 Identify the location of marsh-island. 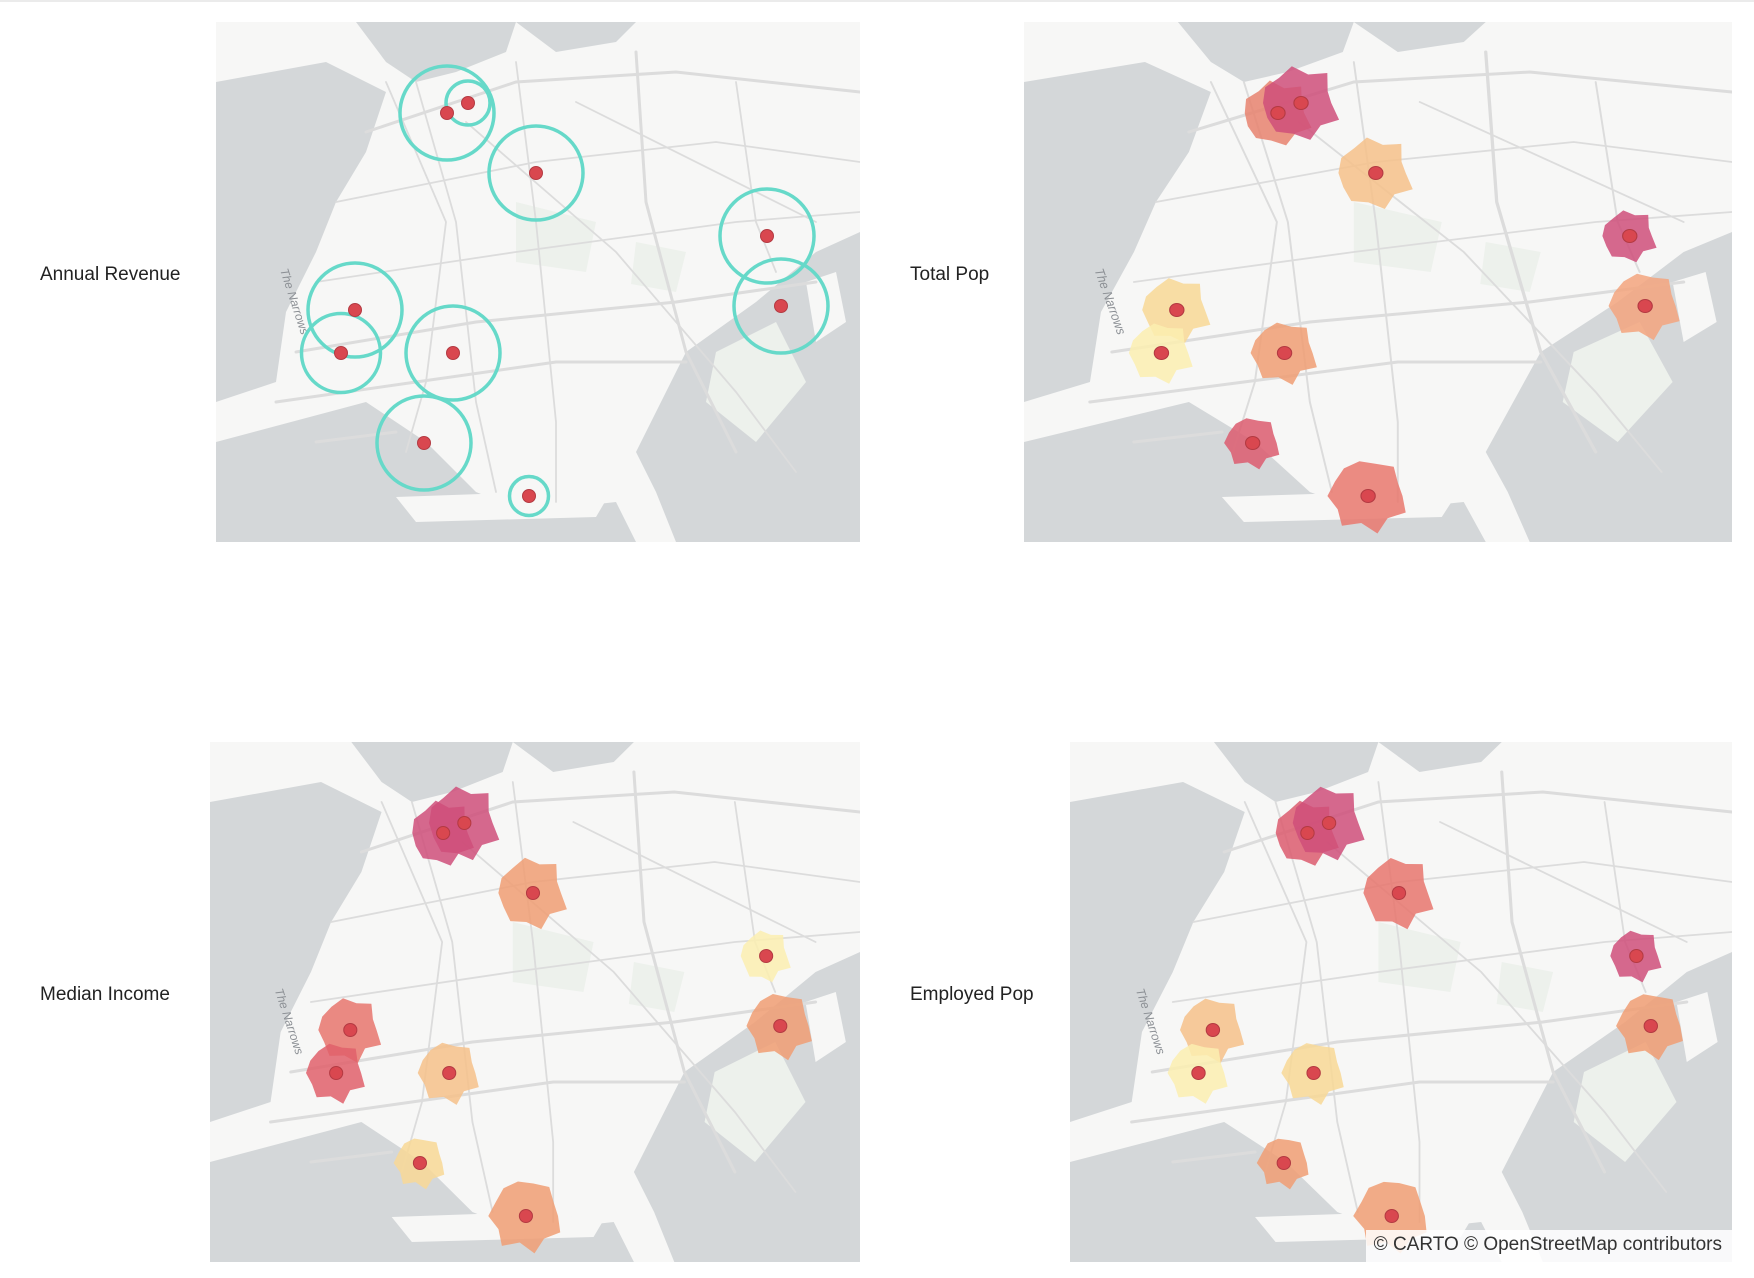
(1625, 1102).